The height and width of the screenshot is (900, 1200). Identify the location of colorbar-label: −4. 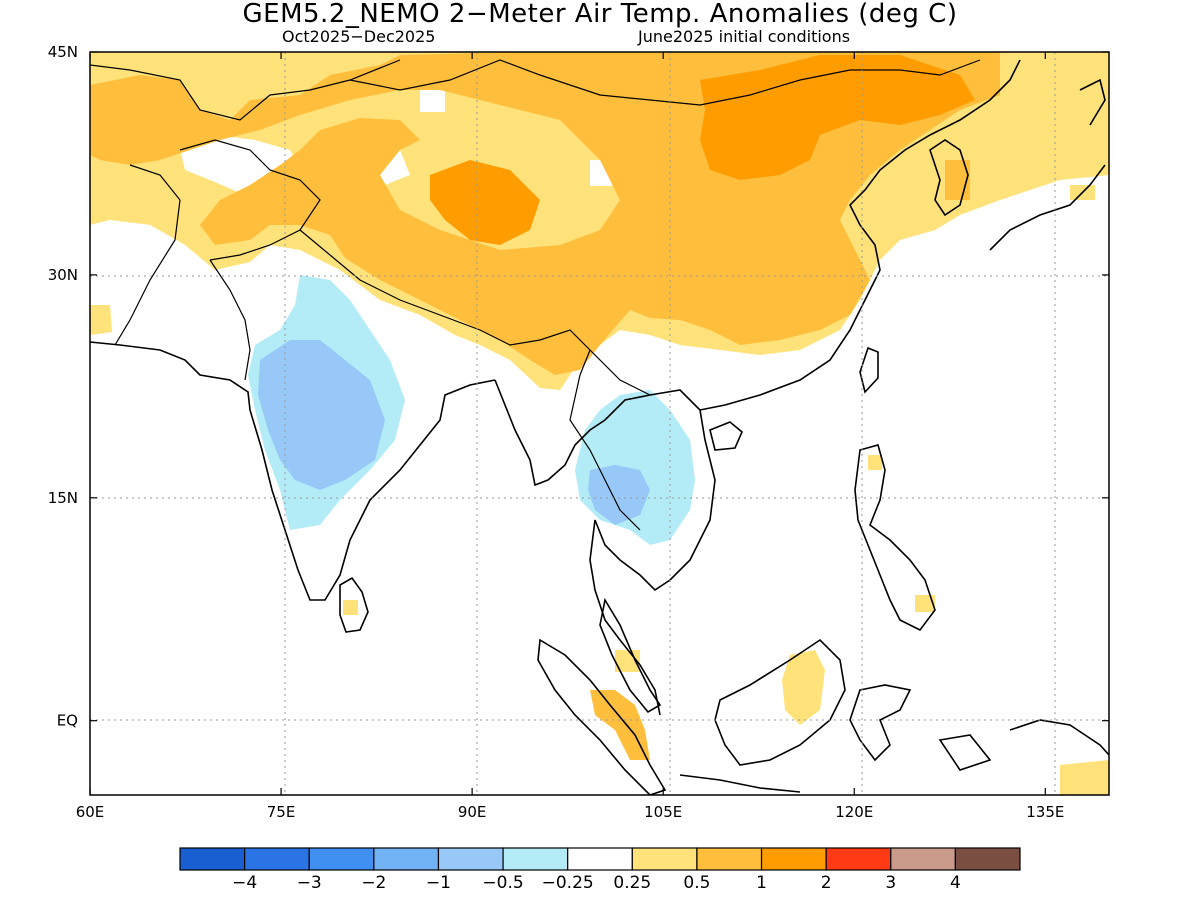
(244, 883).